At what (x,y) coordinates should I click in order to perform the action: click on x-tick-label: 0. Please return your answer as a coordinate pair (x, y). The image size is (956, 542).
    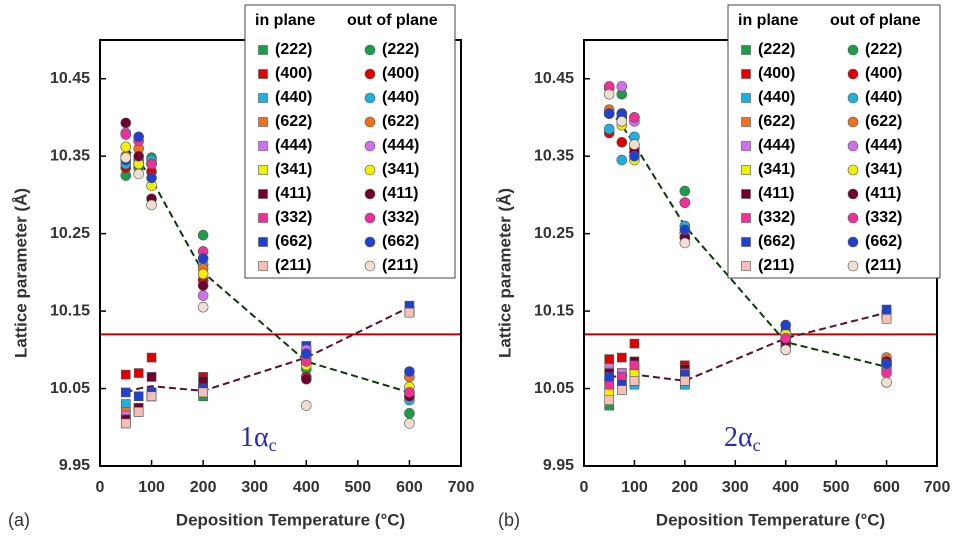
    Looking at the image, I should click on (584, 487).